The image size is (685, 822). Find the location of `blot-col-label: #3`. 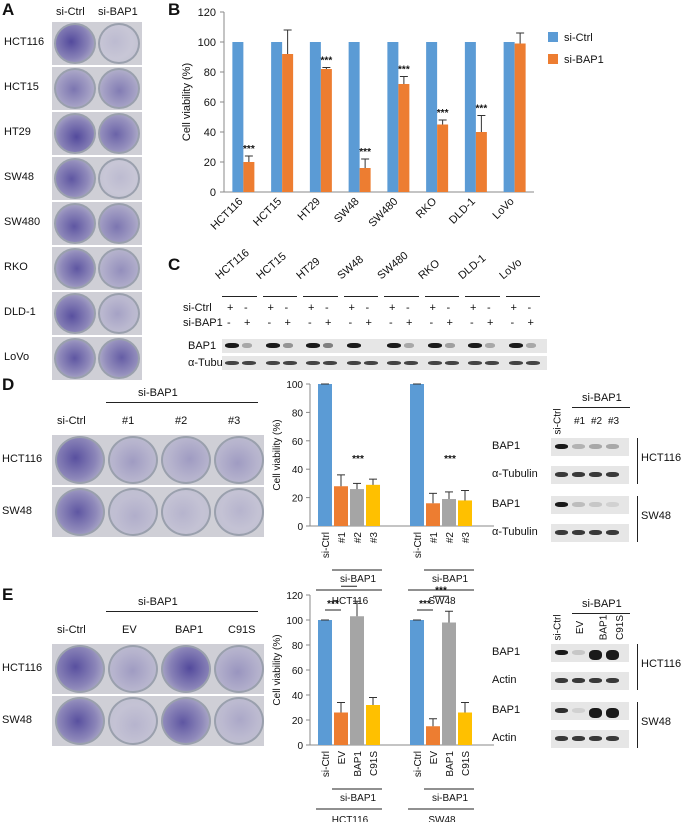

blot-col-label: #3 is located at coordinates (614, 421).